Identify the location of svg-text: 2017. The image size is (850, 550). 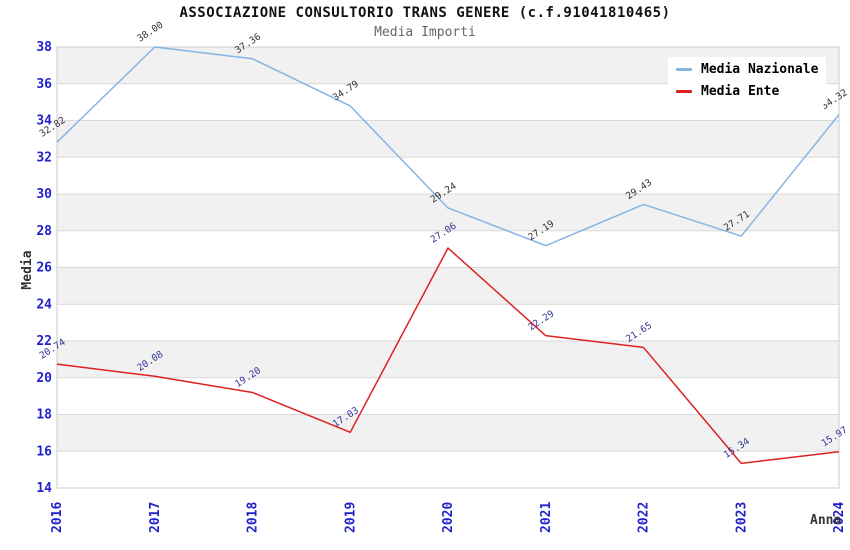
(155, 517).